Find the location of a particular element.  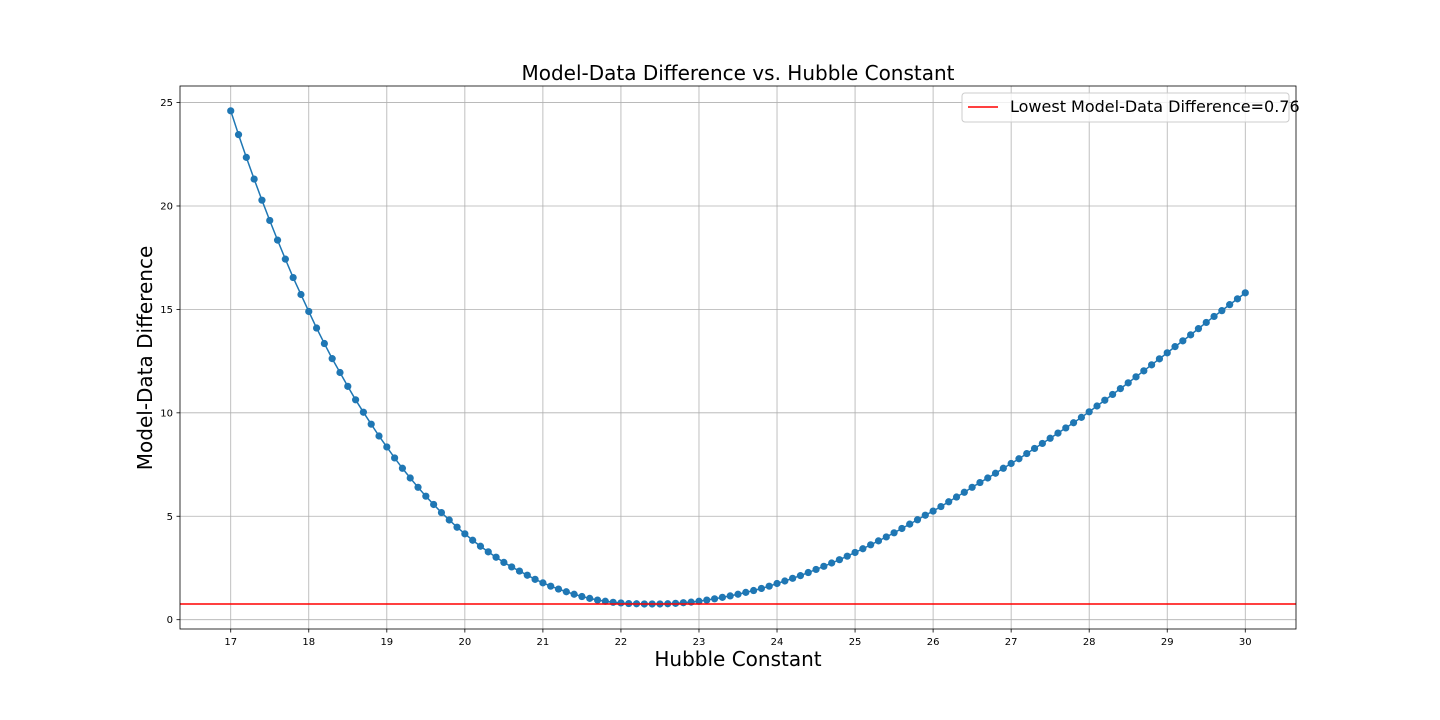

y-axis-label: Model-Data Difference is located at coordinates (145, 358).